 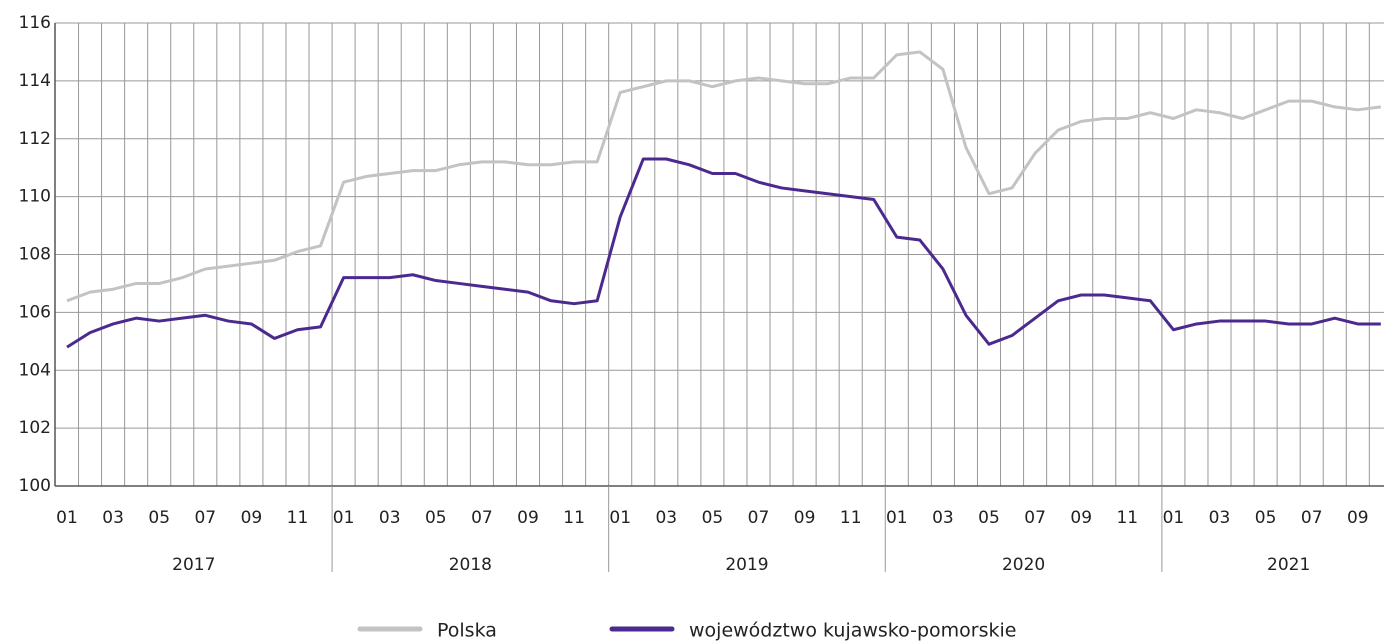 I want to click on y-tick-label: 116, so click(x=35, y=23).